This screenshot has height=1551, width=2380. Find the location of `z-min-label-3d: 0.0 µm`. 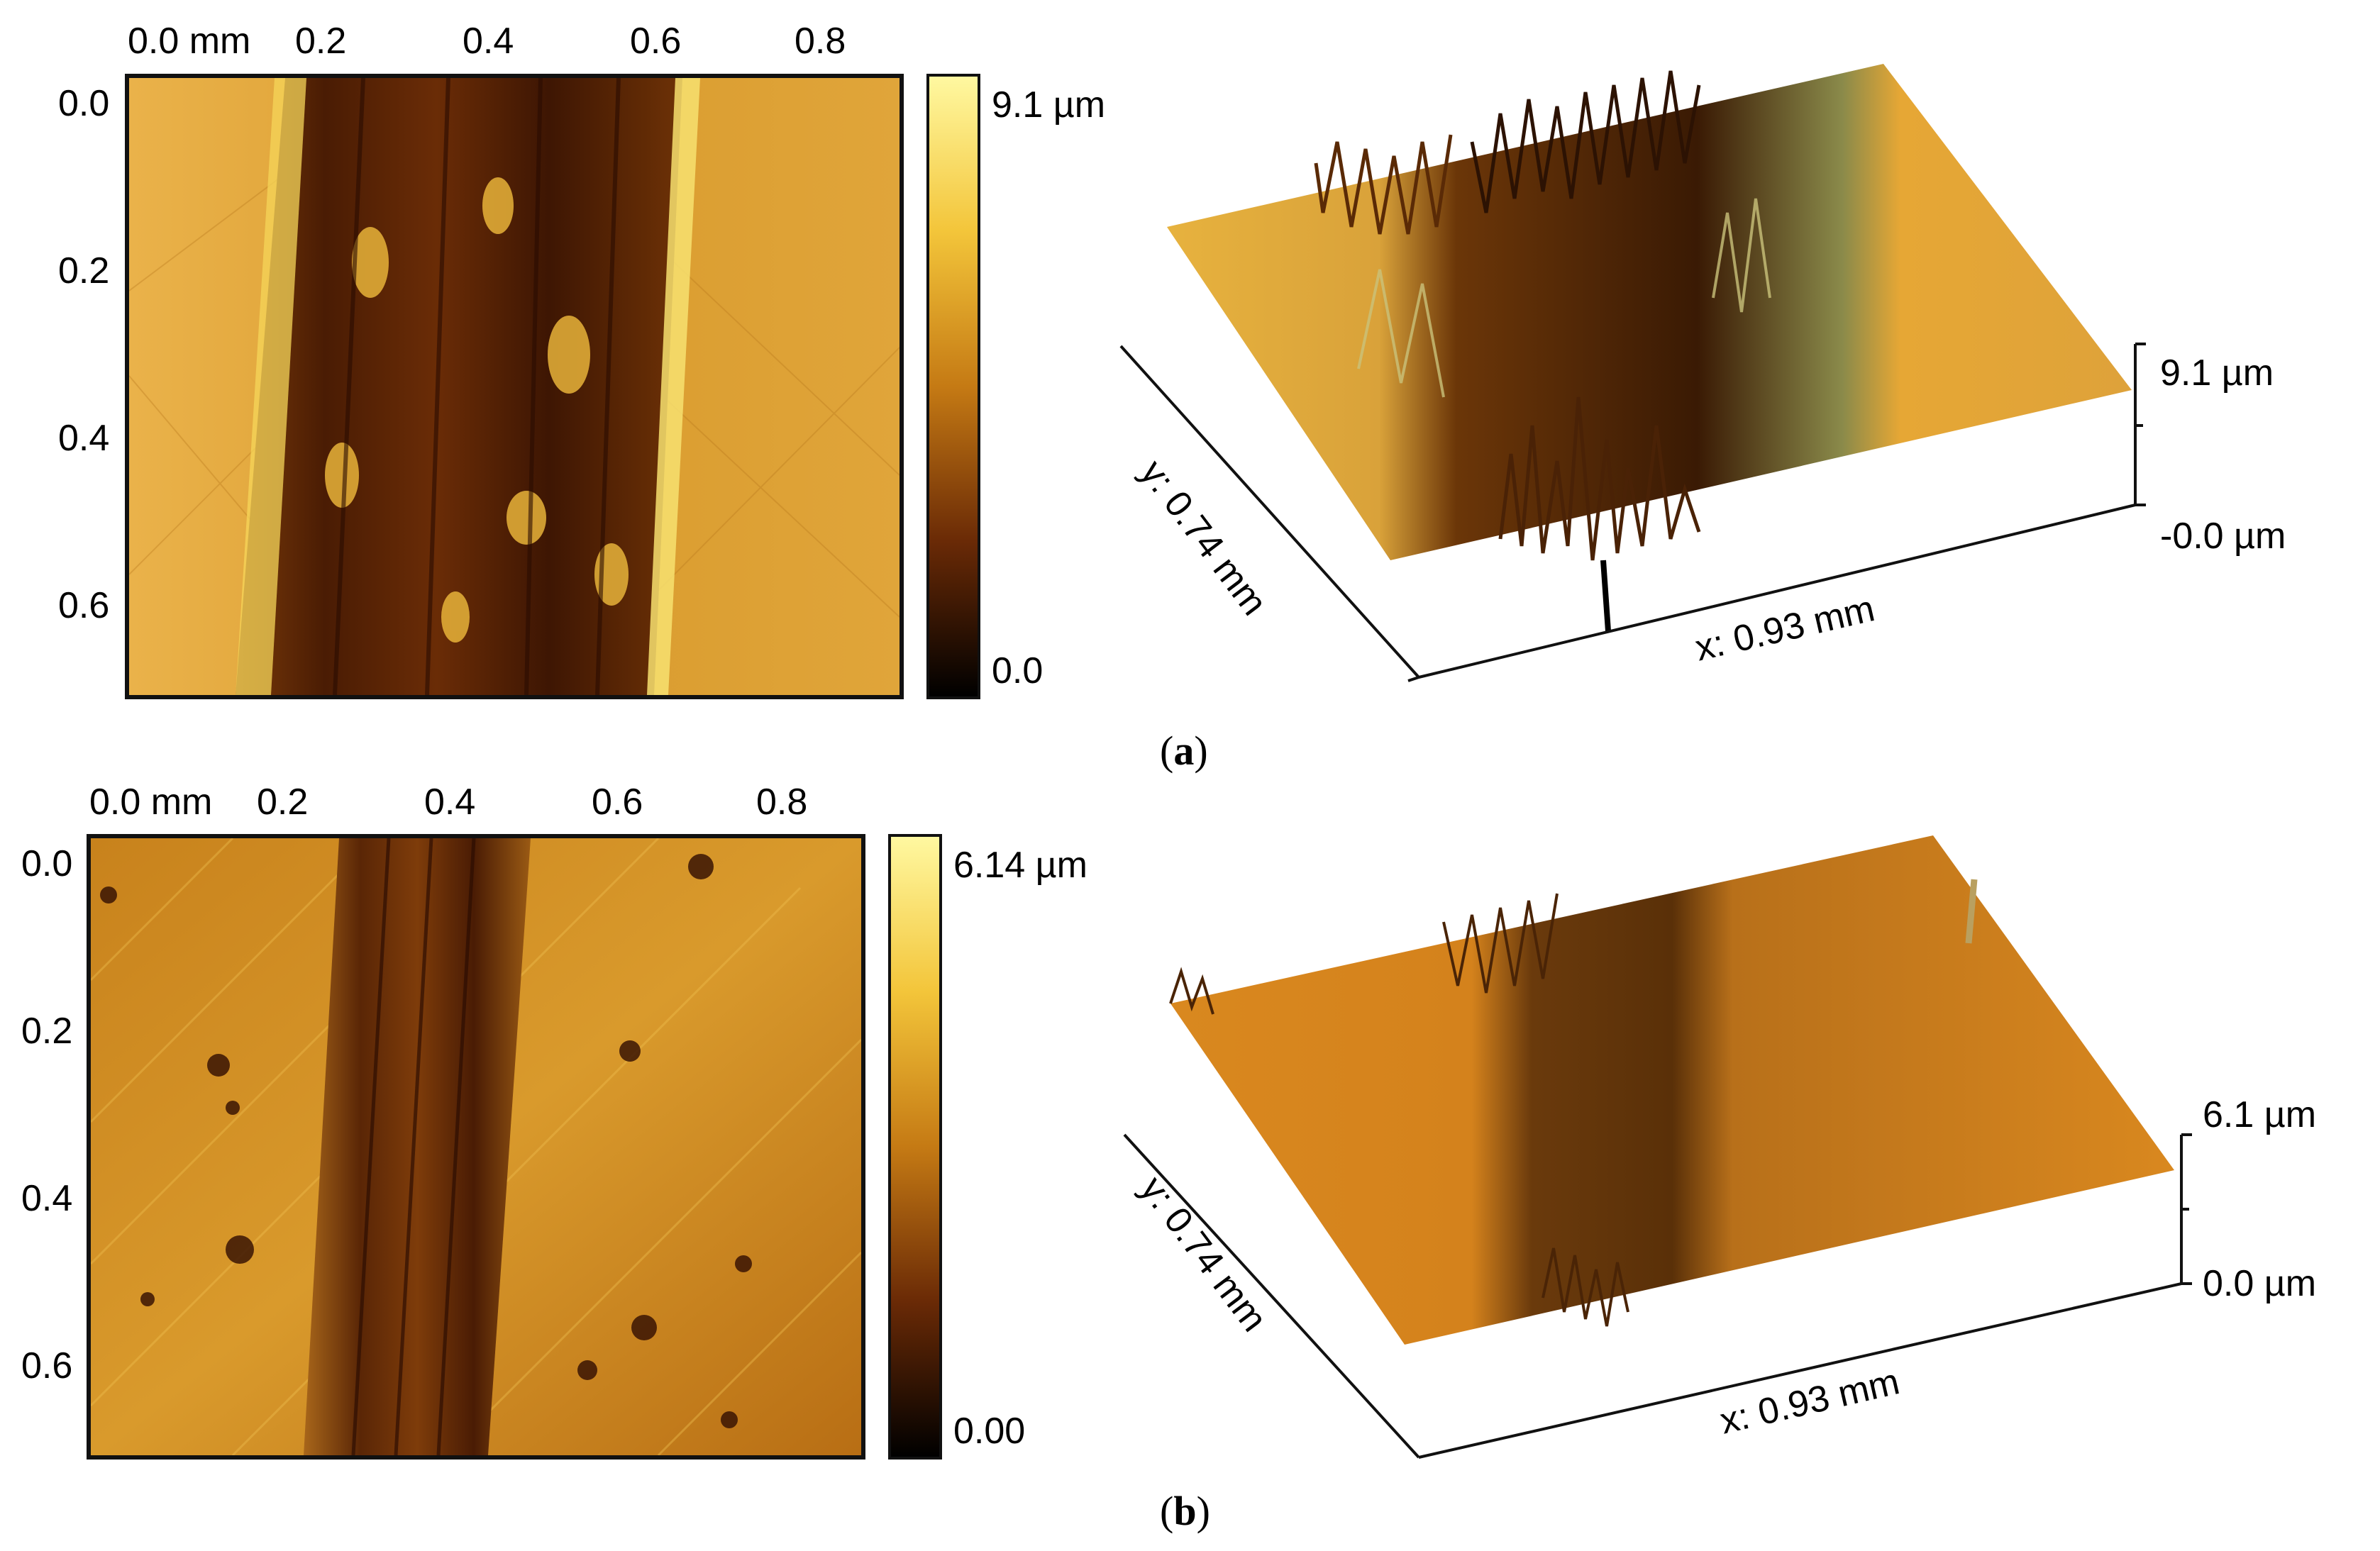

z-min-label-3d: 0.0 µm is located at coordinates (2260, 1283).